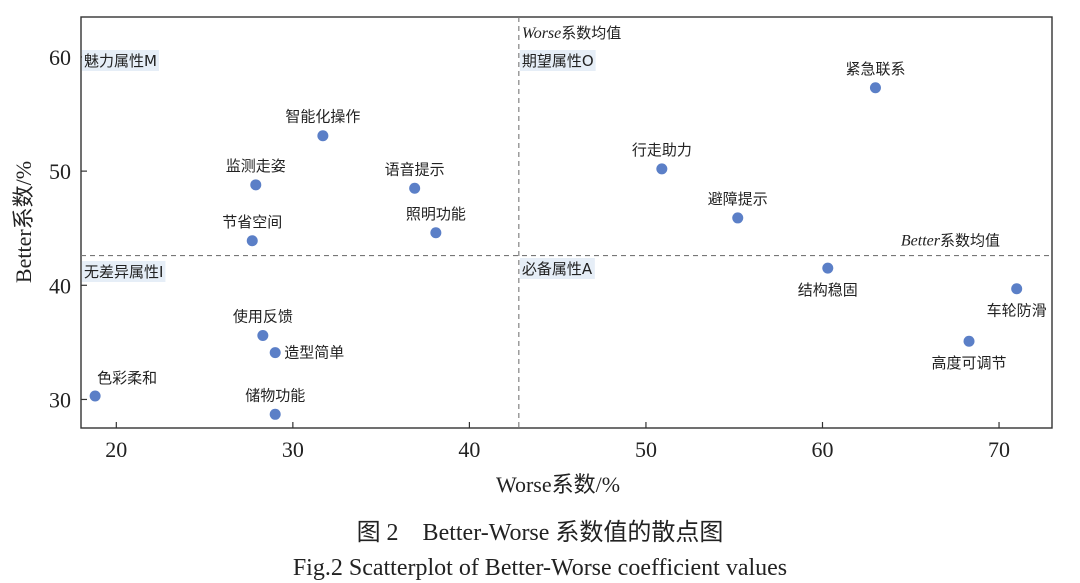  What do you see at coordinates (999, 449) in the screenshot?
I see `x-tick-label: 70` at bounding box center [999, 449].